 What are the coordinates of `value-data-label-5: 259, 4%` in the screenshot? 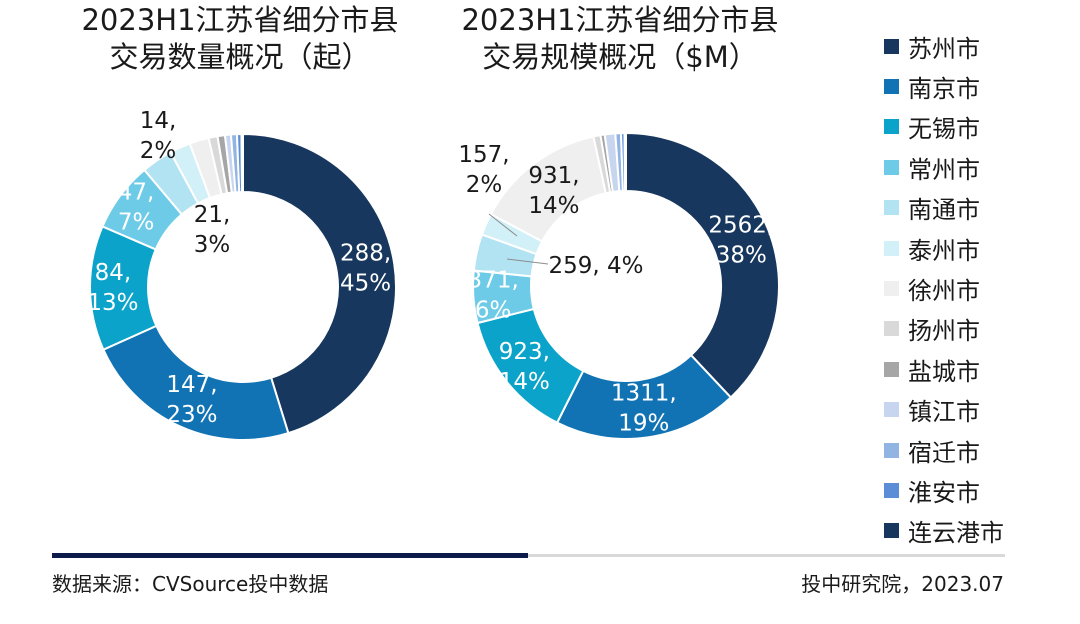 It's located at (595, 266).